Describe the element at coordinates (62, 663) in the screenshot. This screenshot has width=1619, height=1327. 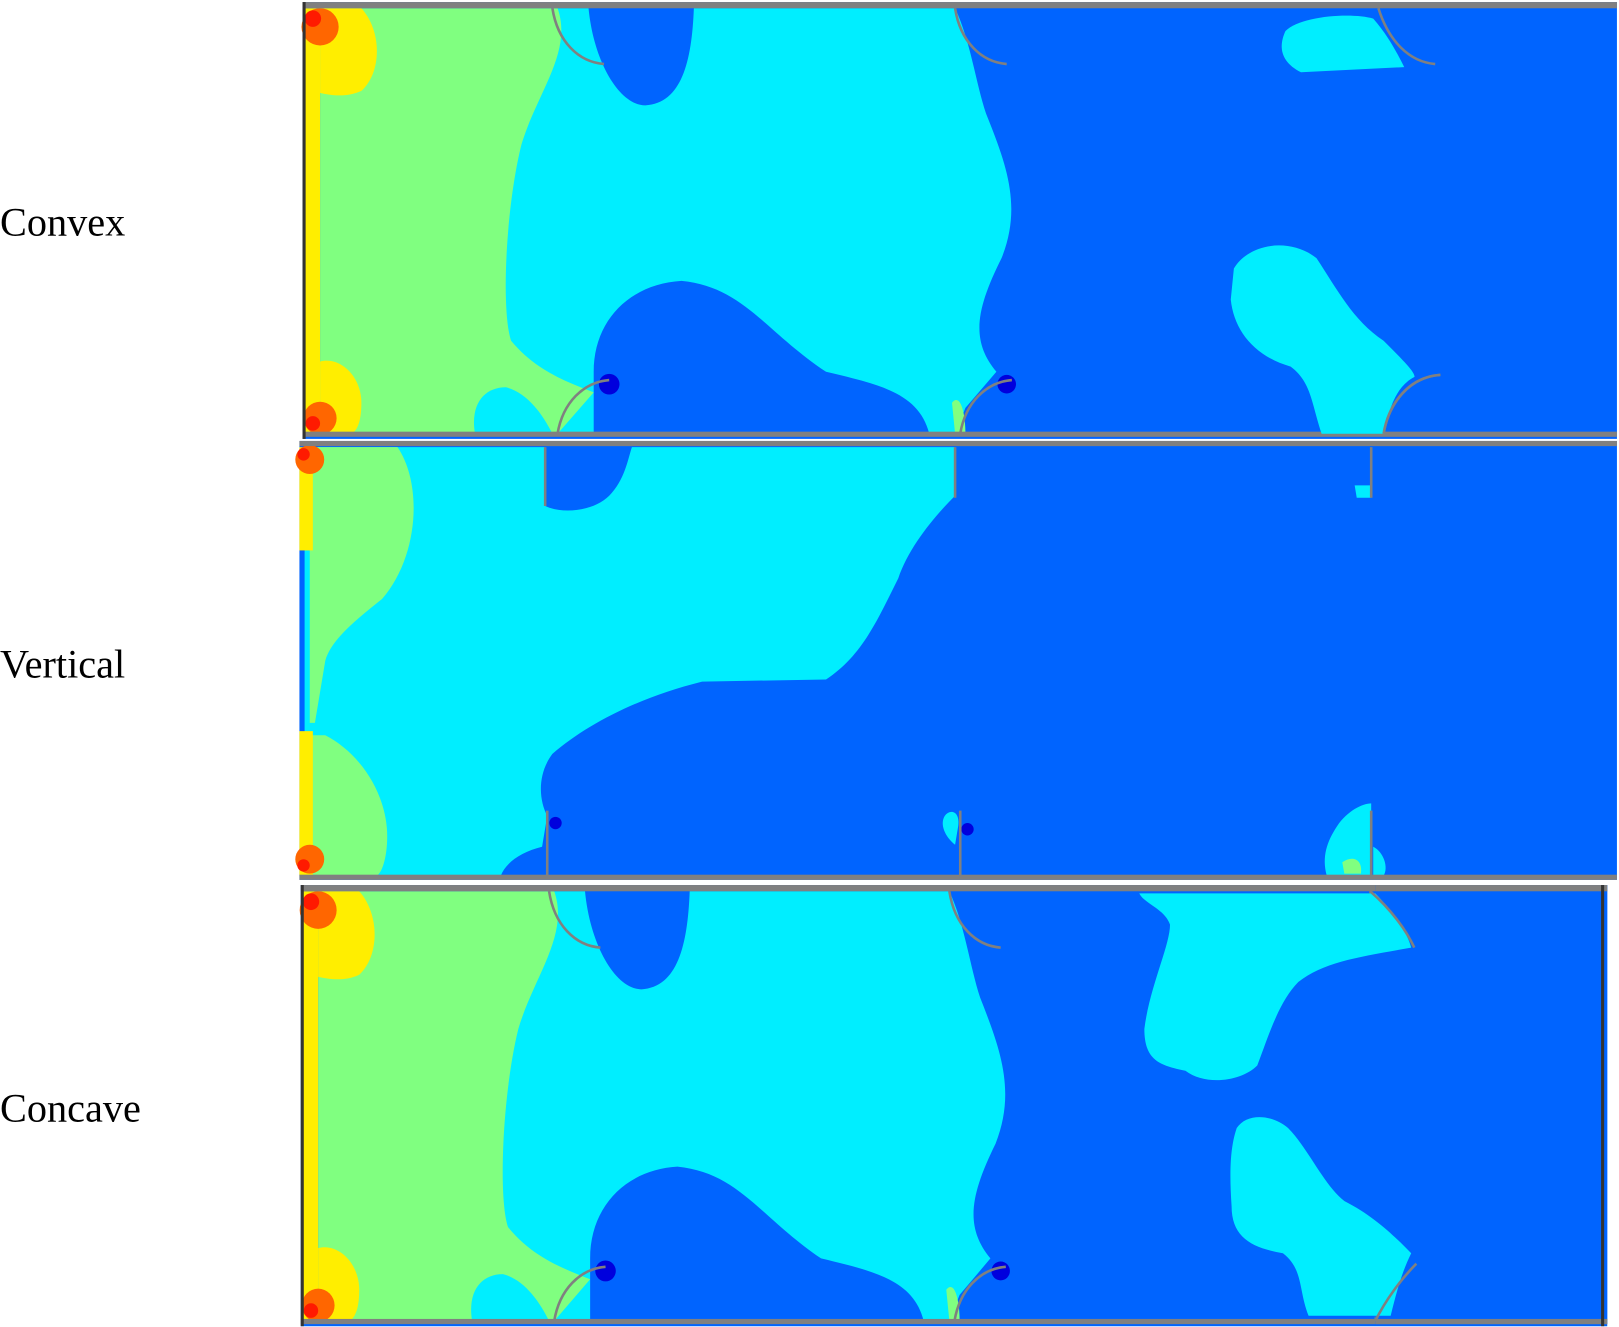
I see `panel-label: Vertical` at that location.